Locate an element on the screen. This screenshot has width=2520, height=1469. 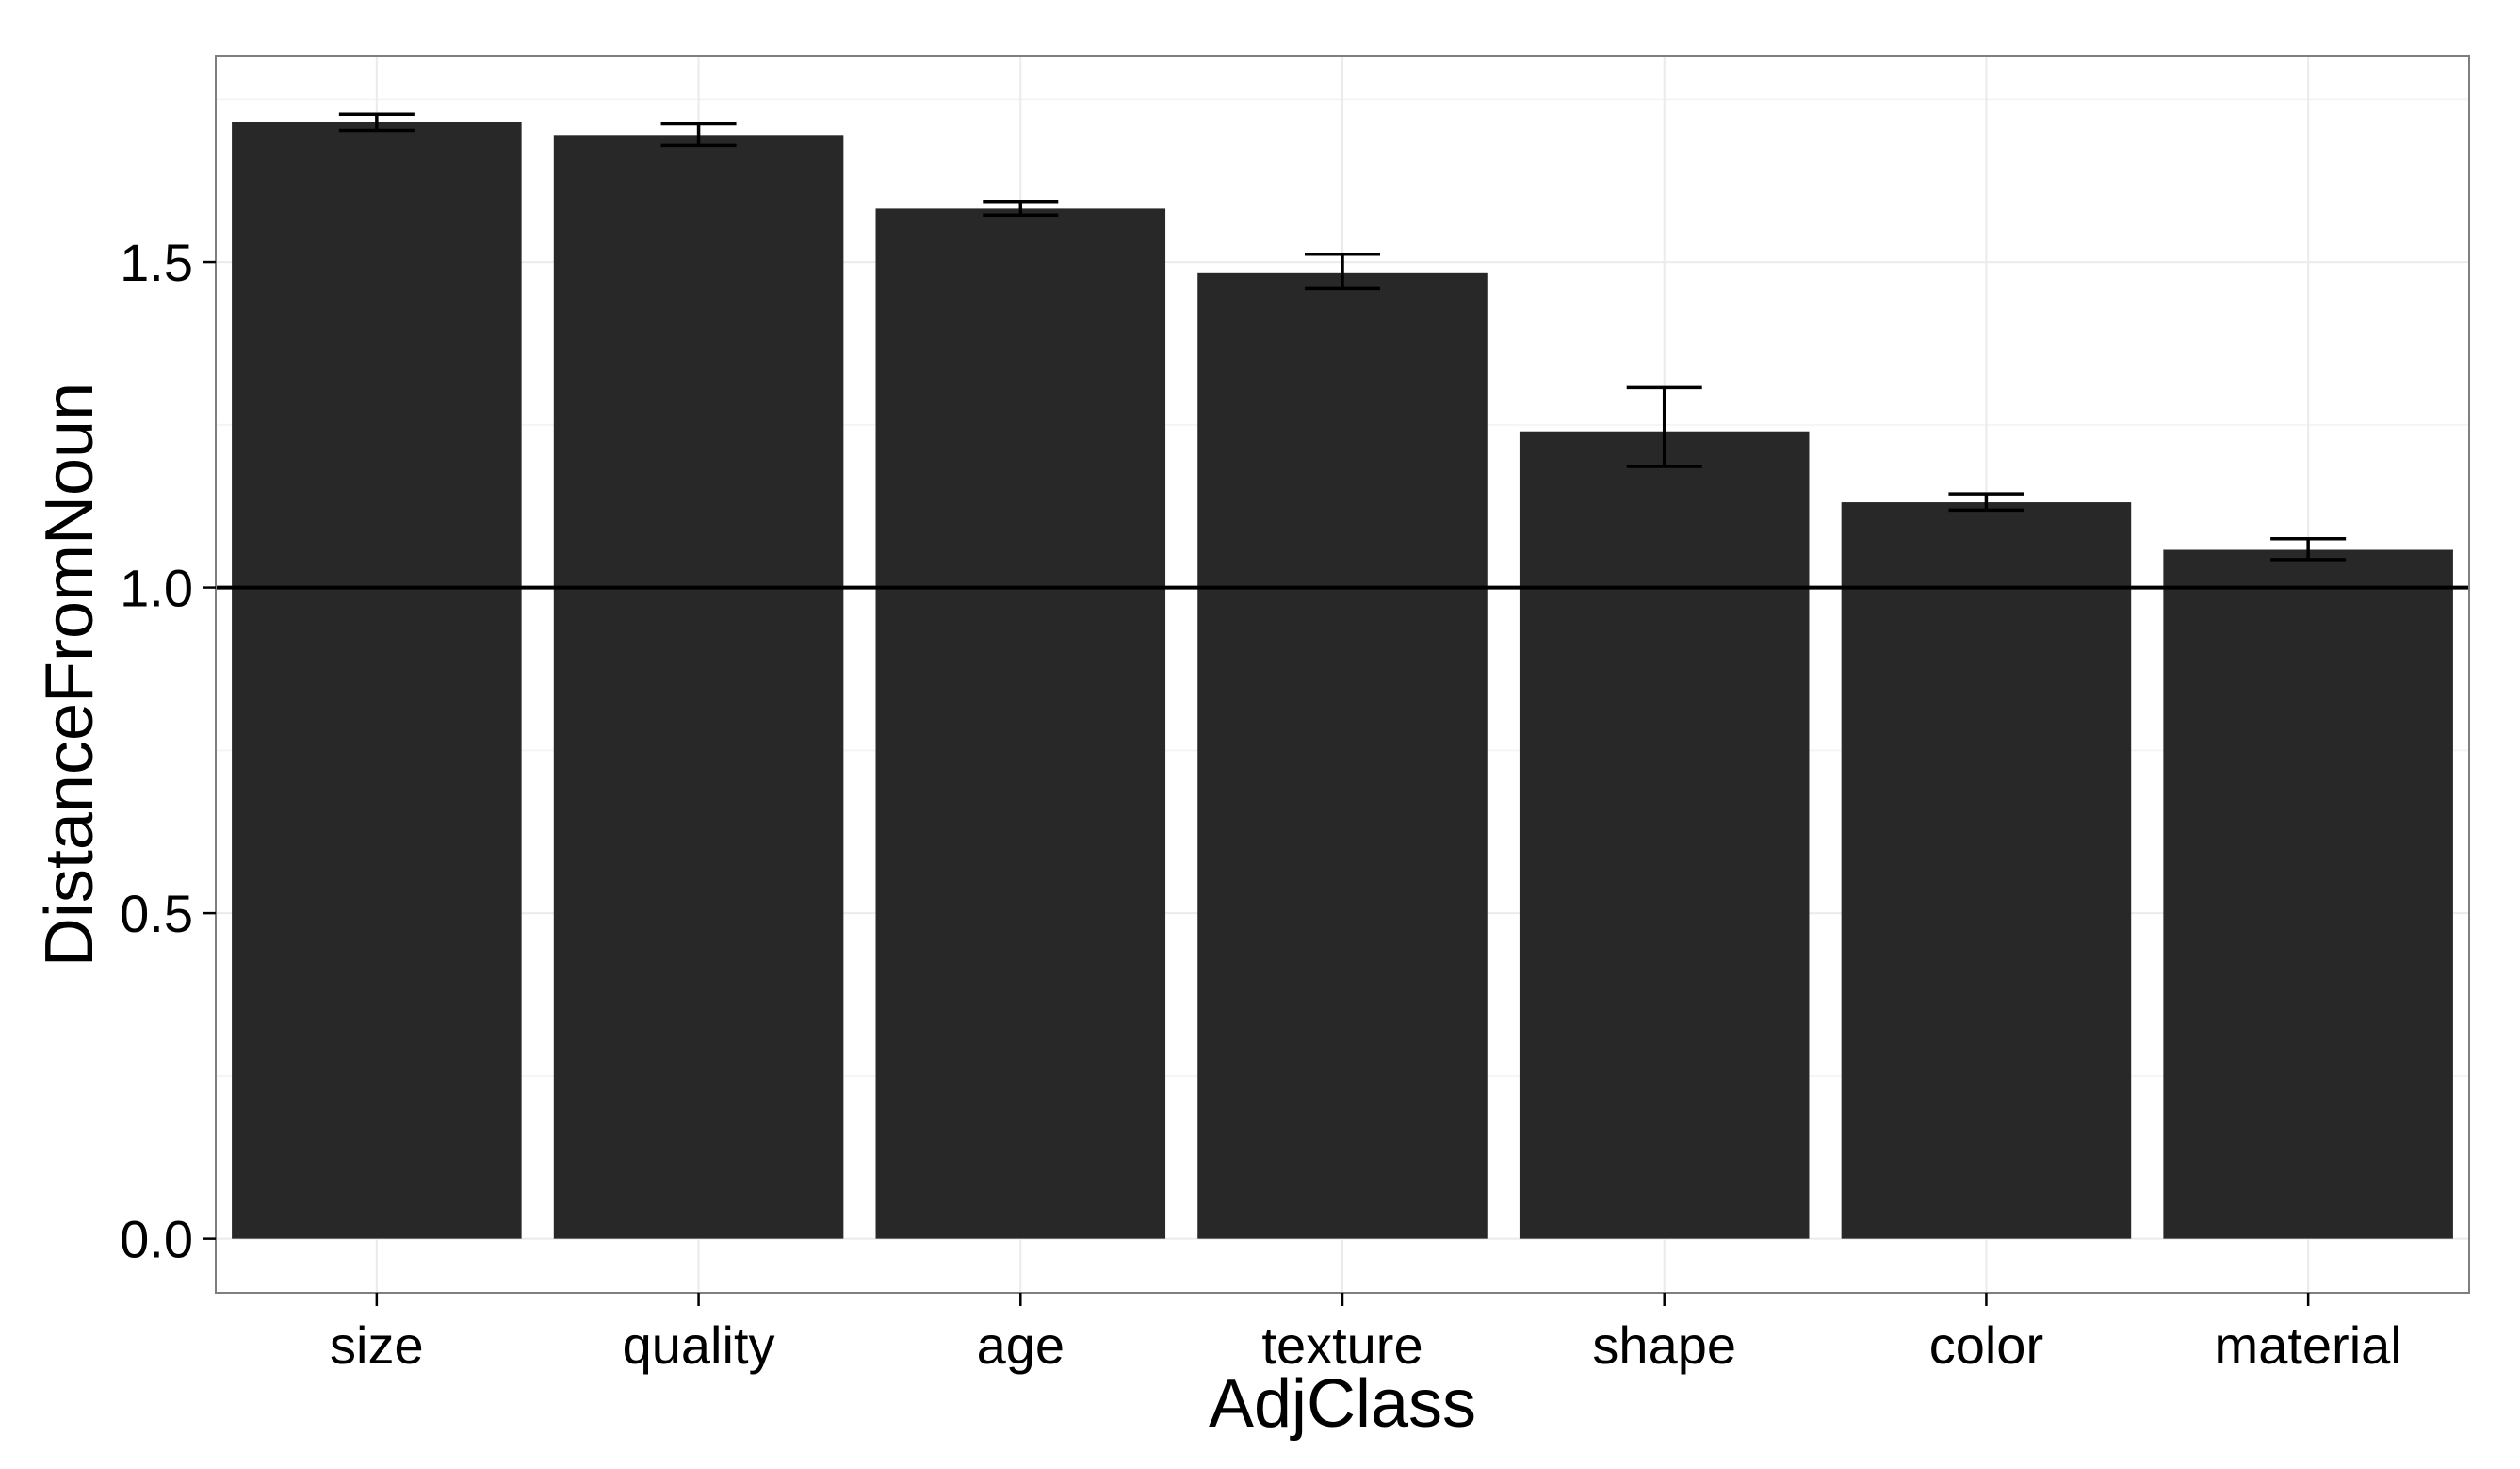
x-tick-label: size is located at coordinates (377, 1345).